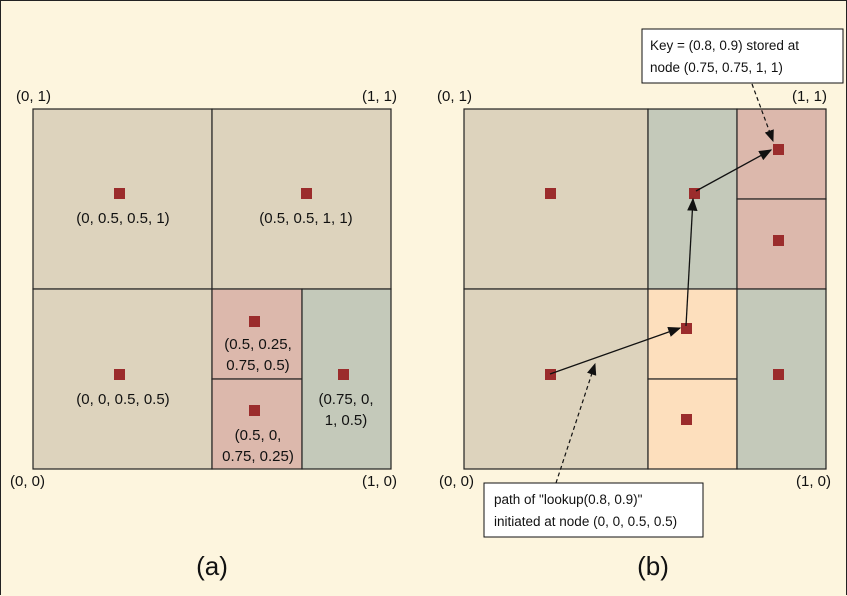 This screenshot has height=596, width=847. I want to click on panel-b-caption: (b), so click(653, 566).